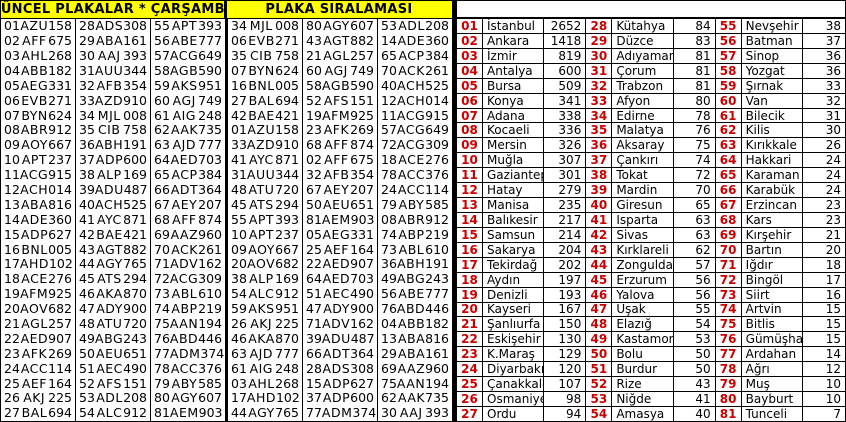 The height and width of the screenshot is (422, 846). Describe the element at coordinates (210, 383) in the screenshot. I see `plate-number: 585` at that location.